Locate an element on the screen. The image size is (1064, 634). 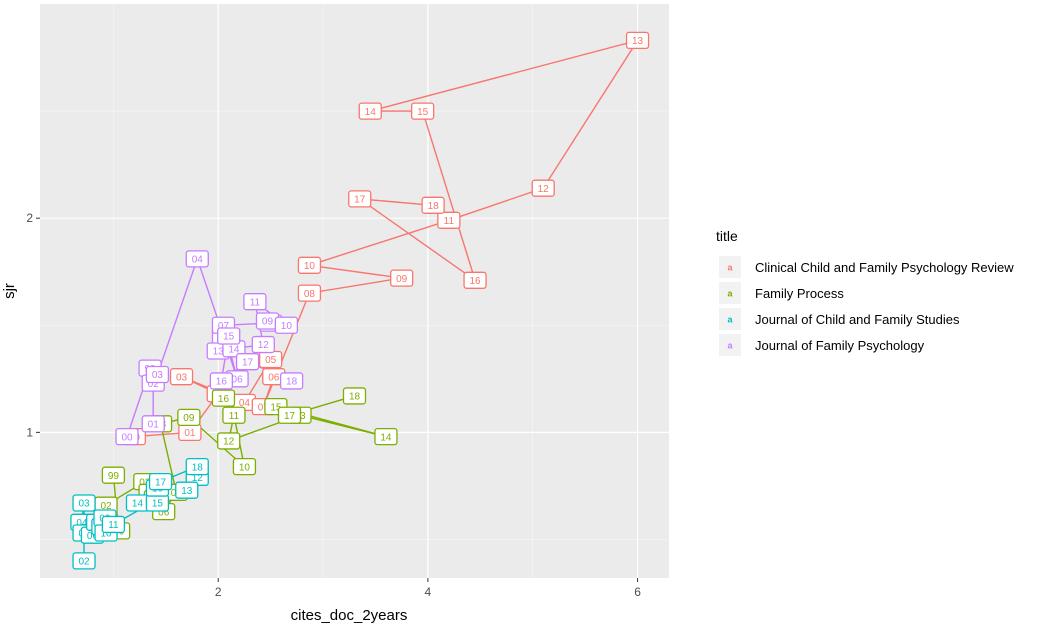
point-label-text: 04 is located at coordinates (82, 523).